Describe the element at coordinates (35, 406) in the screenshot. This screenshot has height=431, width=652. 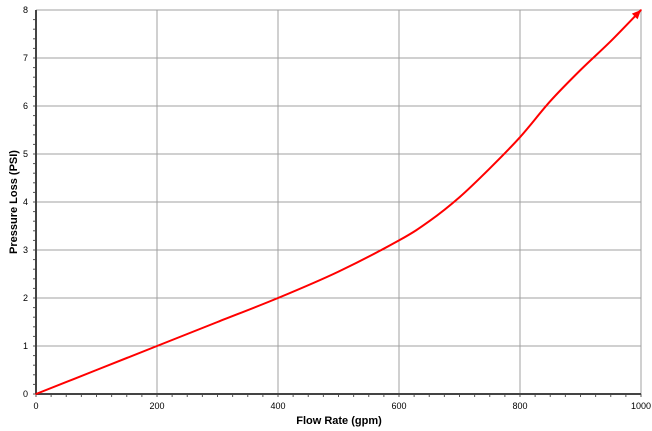
I see `x-tick-label: 0` at that location.